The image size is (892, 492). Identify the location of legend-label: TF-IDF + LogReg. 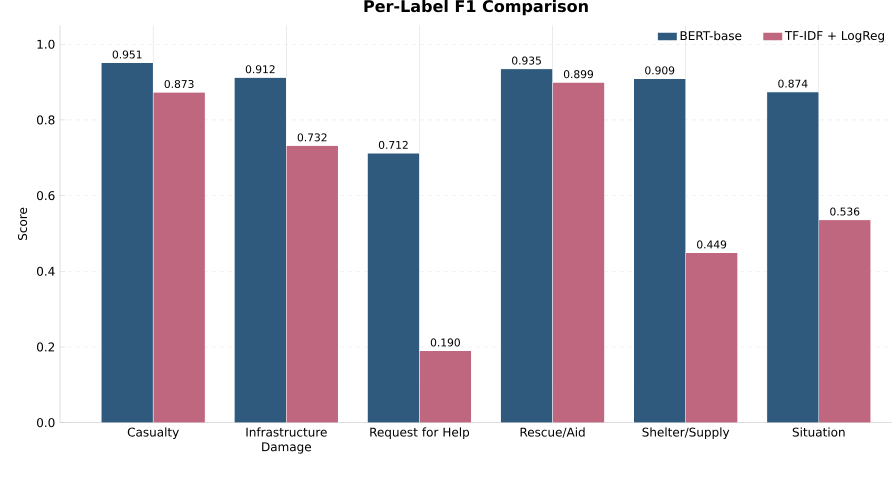
(834, 36).